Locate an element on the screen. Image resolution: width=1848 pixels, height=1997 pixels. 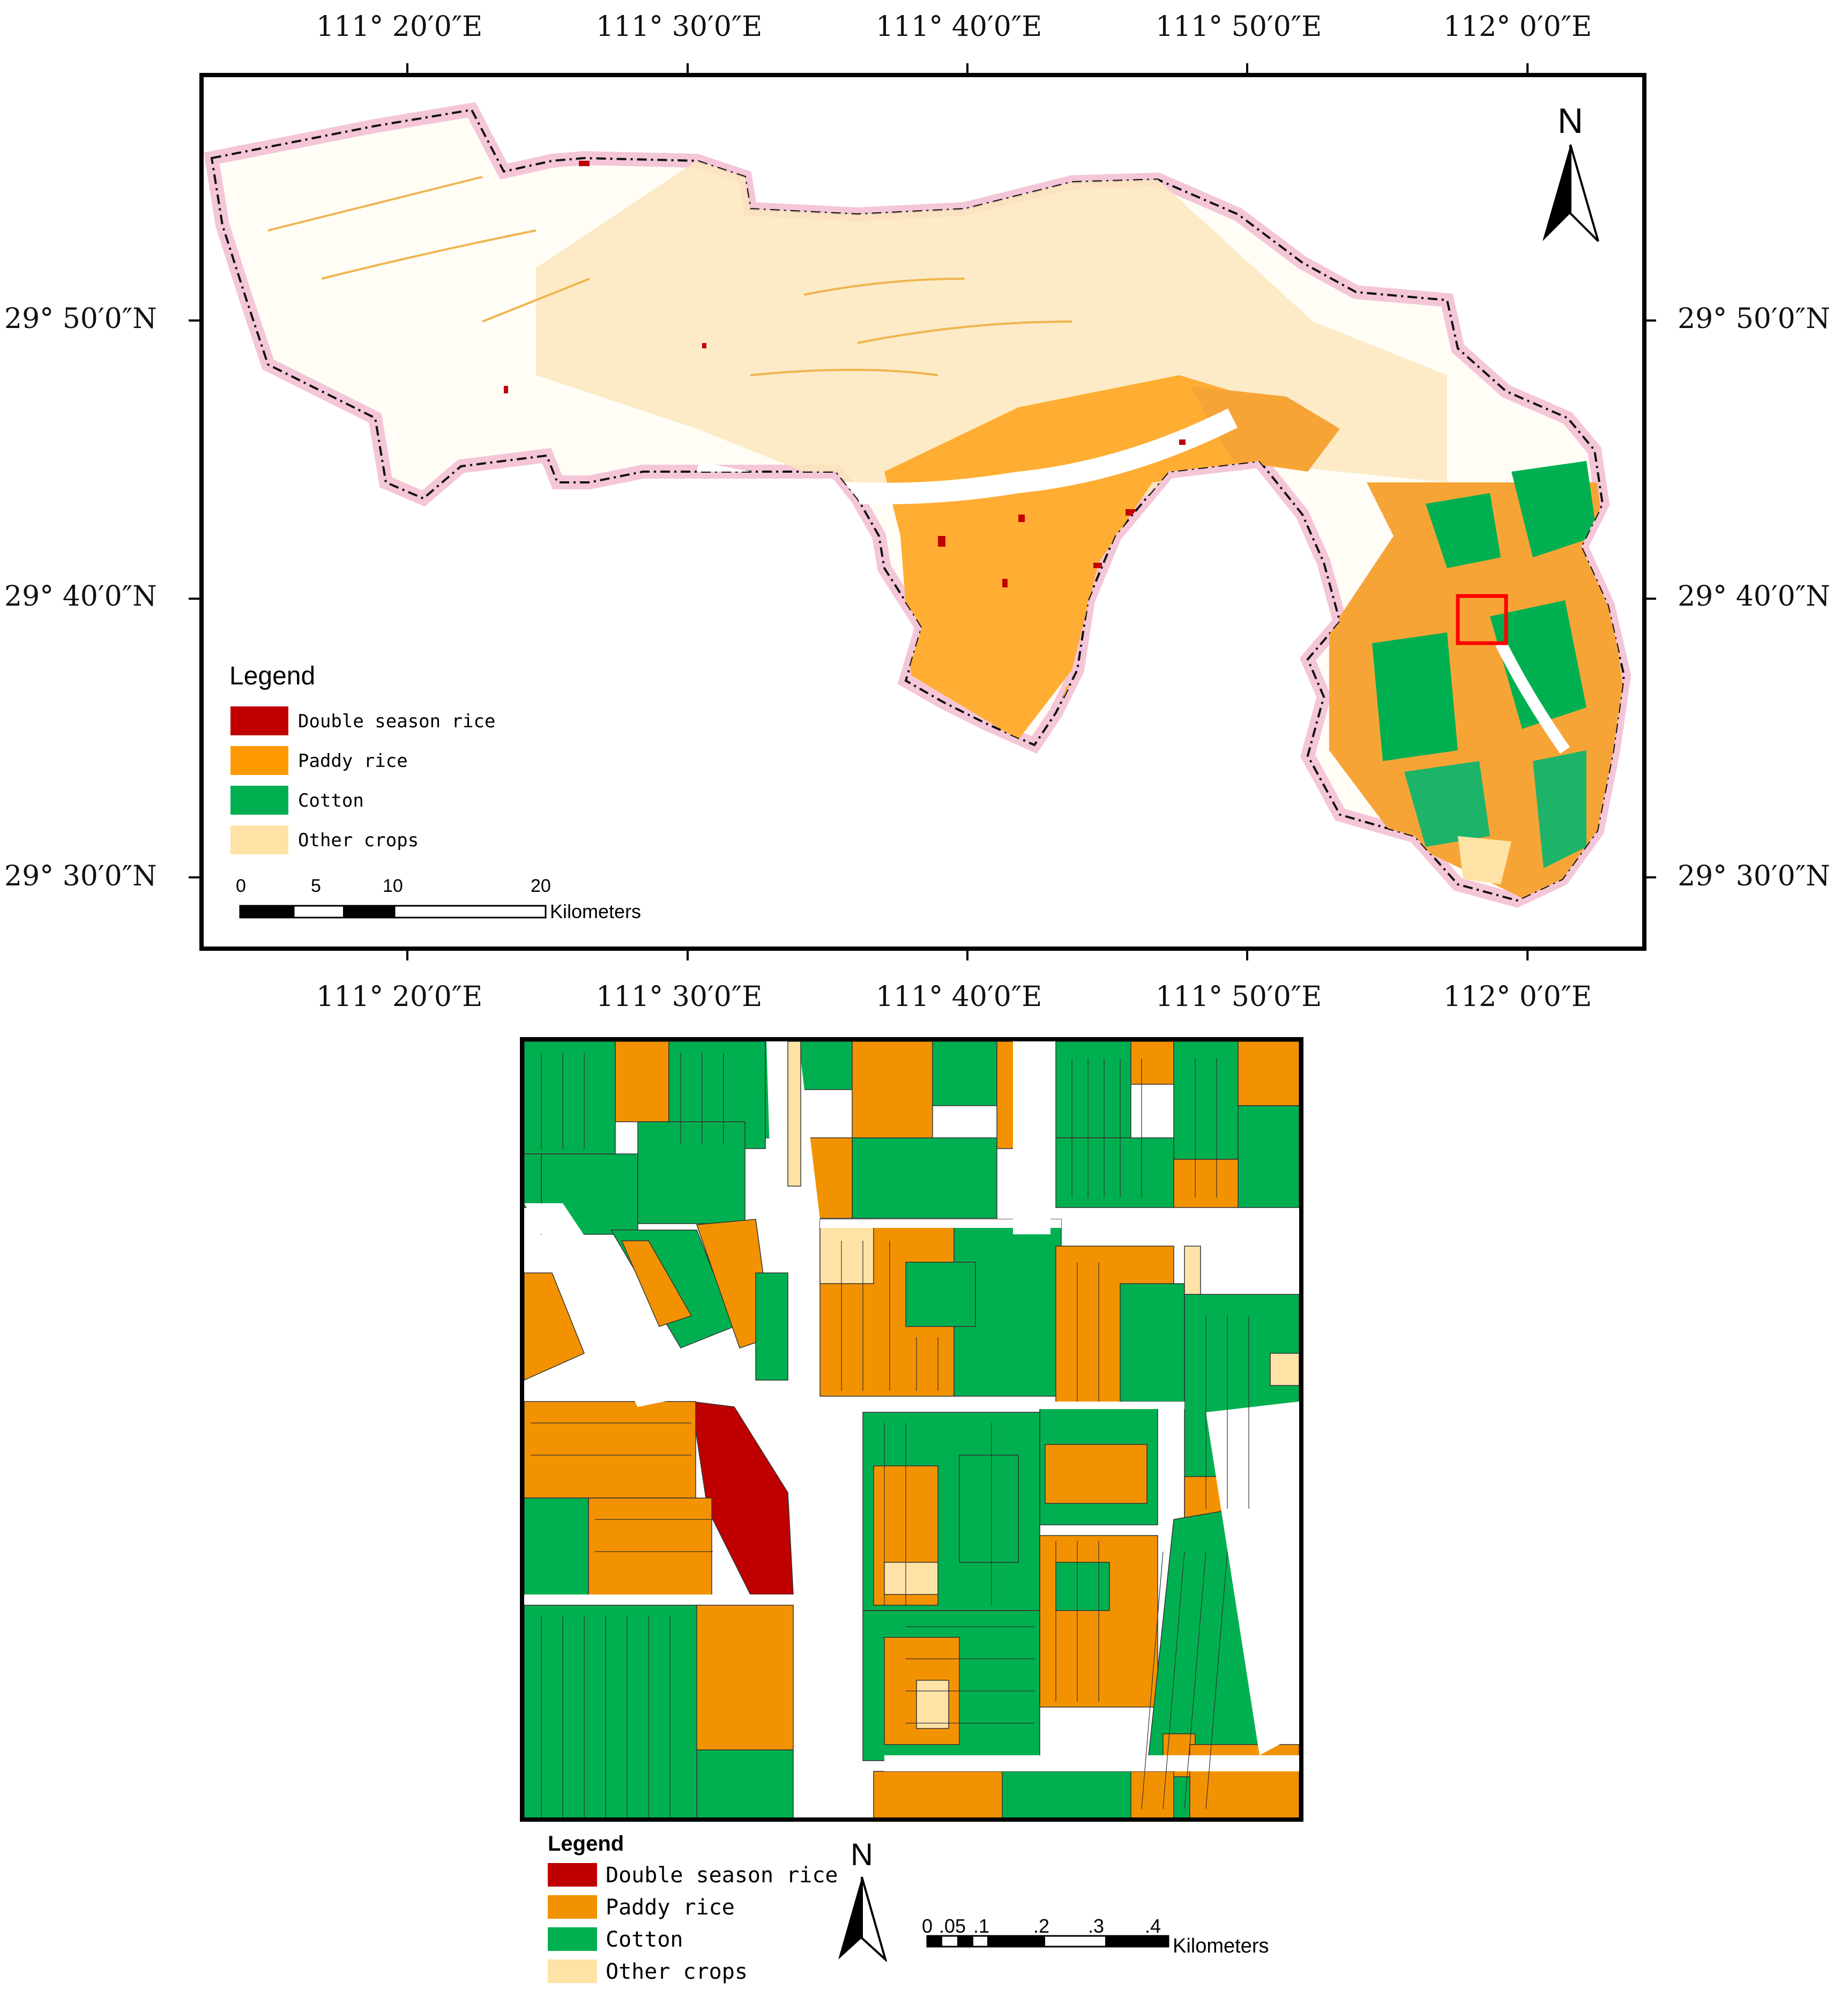
left-lat-label: 29° 40′0″N is located at coordinates (80, 597).